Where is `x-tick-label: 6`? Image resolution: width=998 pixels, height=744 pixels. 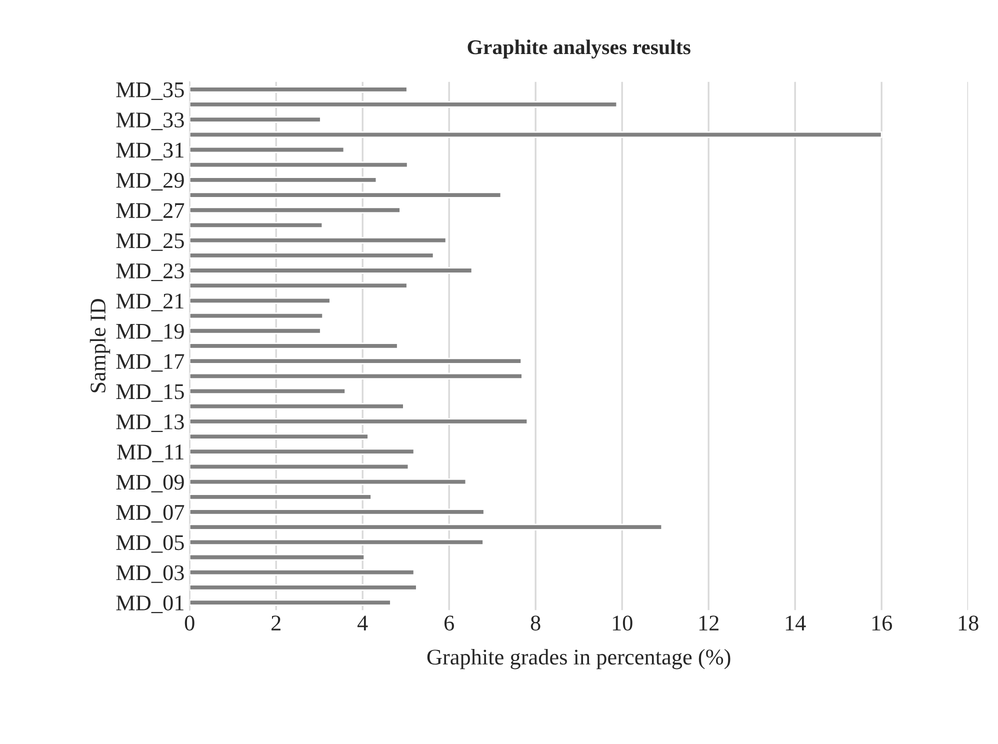
x-tick-label: 6 is located at coordinates (449, 623).